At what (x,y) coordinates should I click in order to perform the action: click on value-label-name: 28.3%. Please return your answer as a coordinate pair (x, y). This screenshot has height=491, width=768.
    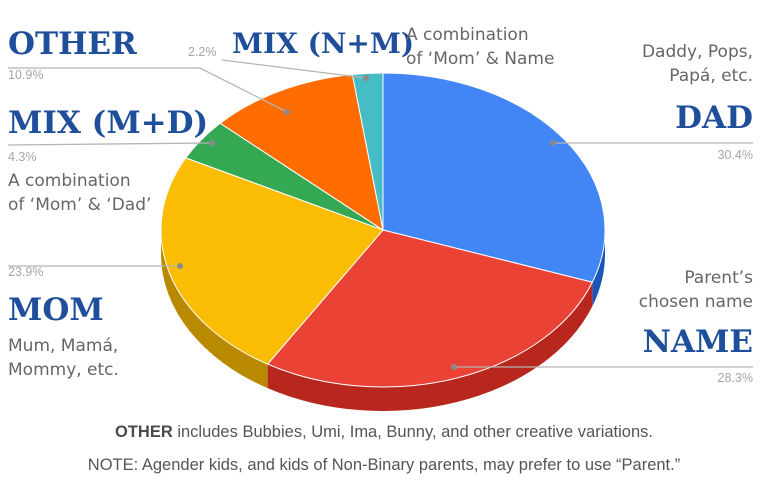
    Looking at the image, I should click on (735, 378).